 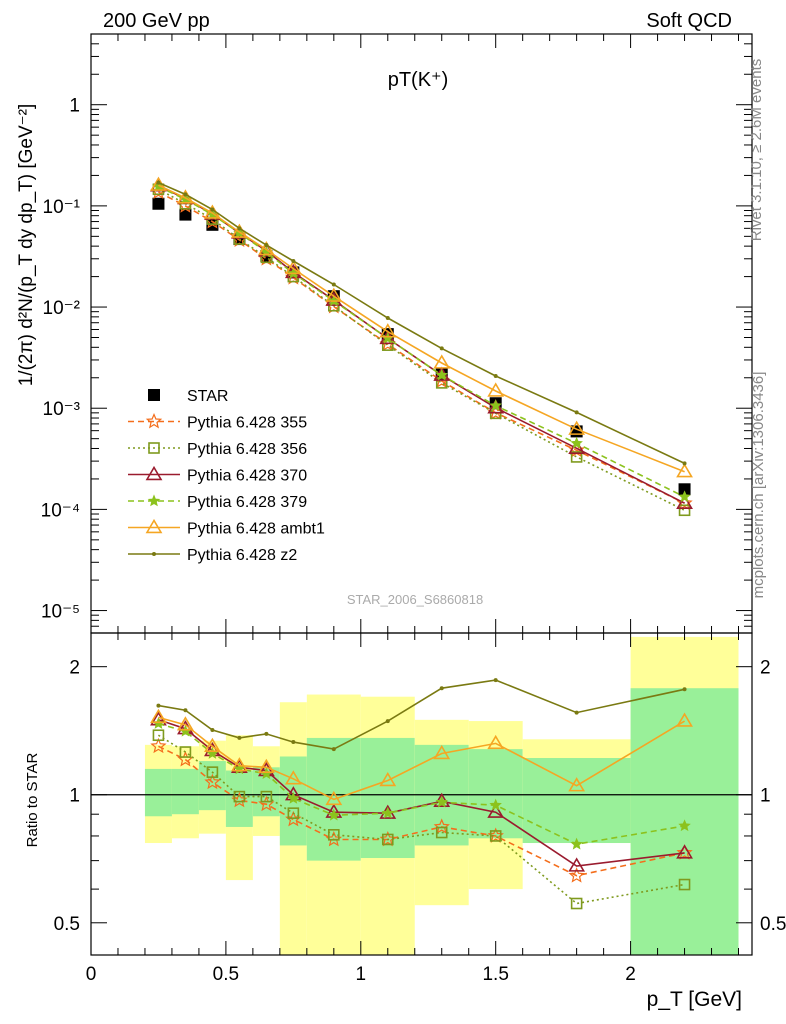 What do you see at coordinates (765, 796) in the screenshot?
I see `ratio-y-tick-label-right: 1` at bounding box center [765, 796].